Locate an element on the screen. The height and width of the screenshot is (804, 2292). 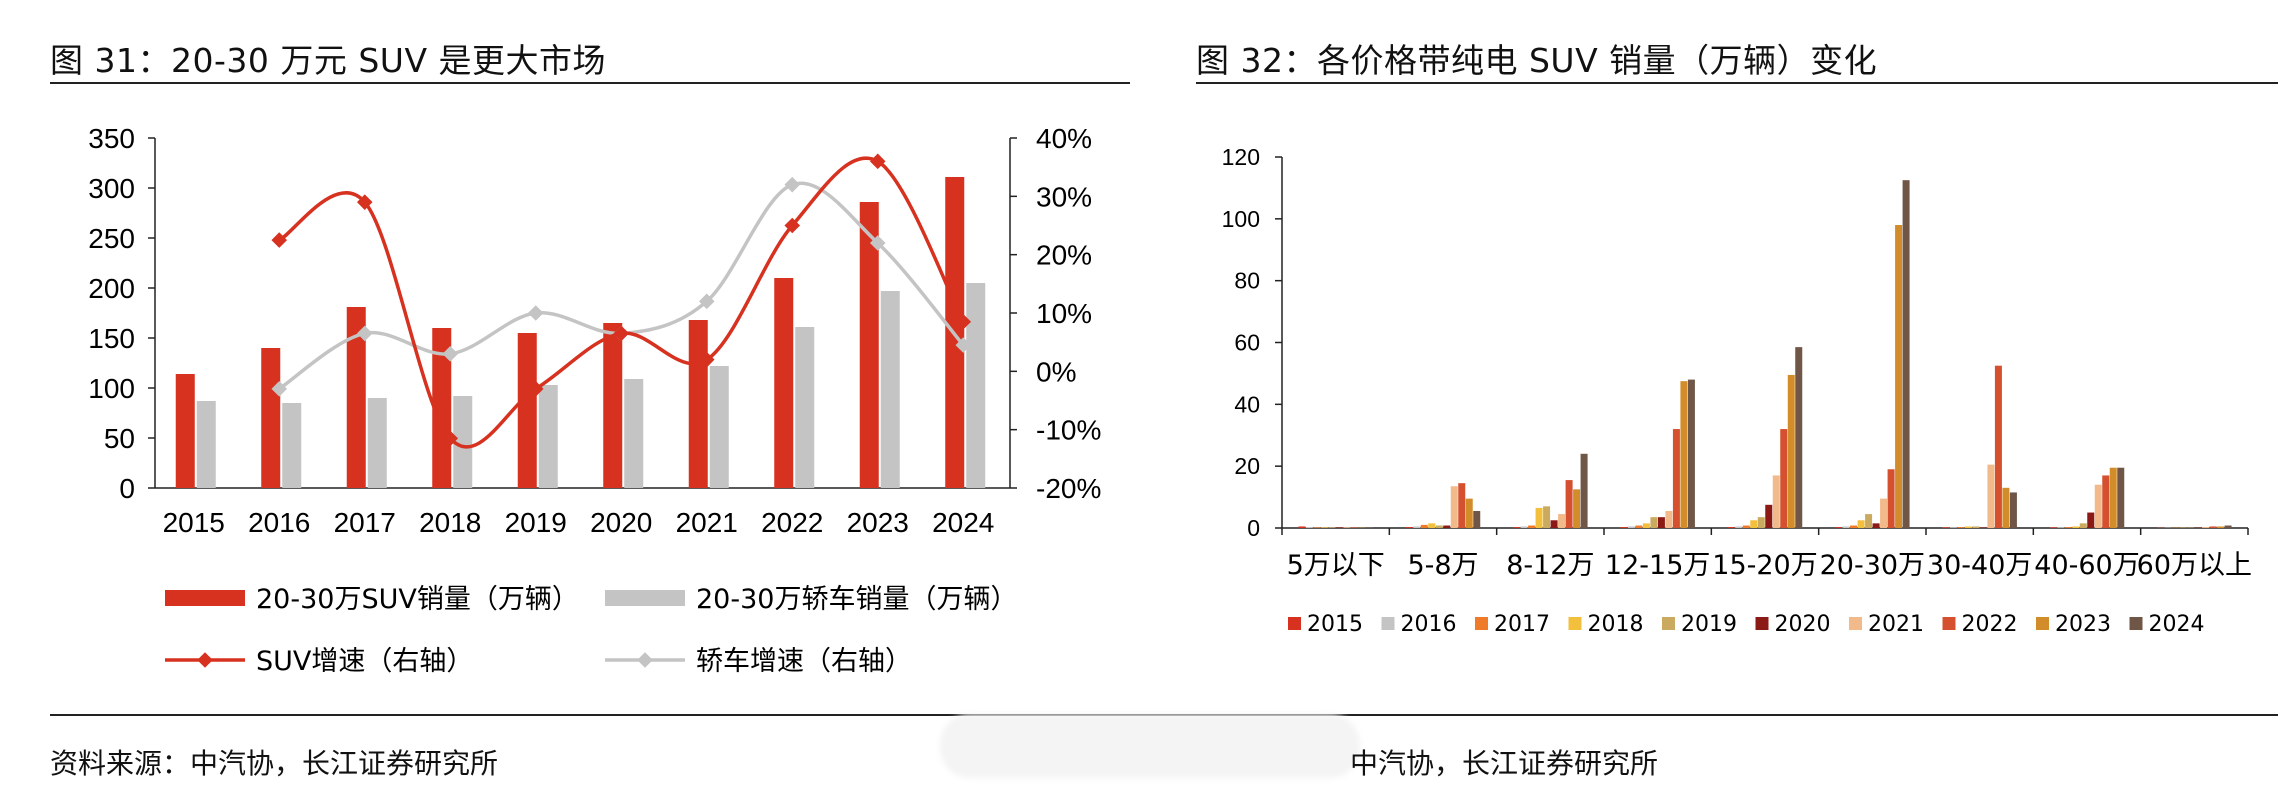
right-y-tick-label: -10% is located at coordinates (1068, 430).